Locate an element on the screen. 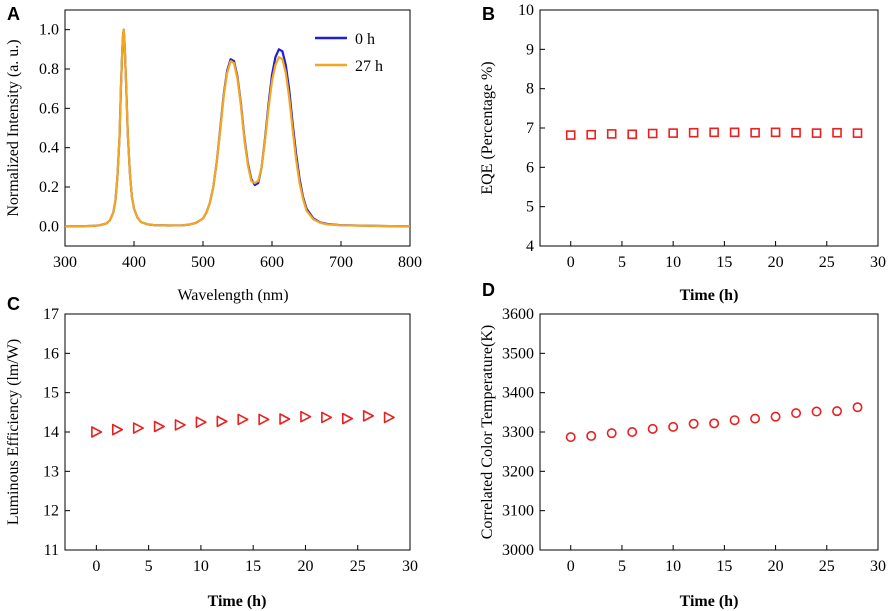 The height and width of the screenshot is (611, 892). y-tick-label: 7 is located at coordinates (530, 128).